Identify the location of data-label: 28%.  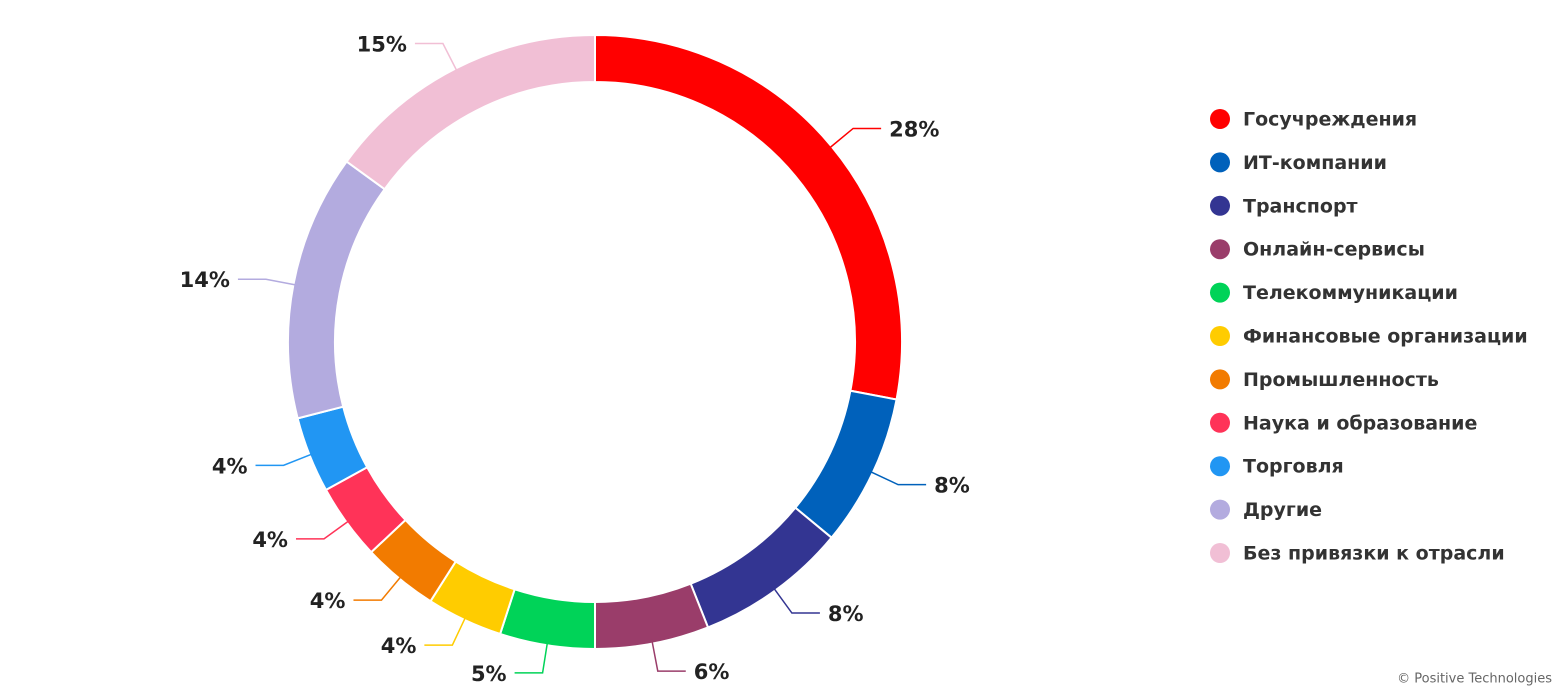
(914, 129).